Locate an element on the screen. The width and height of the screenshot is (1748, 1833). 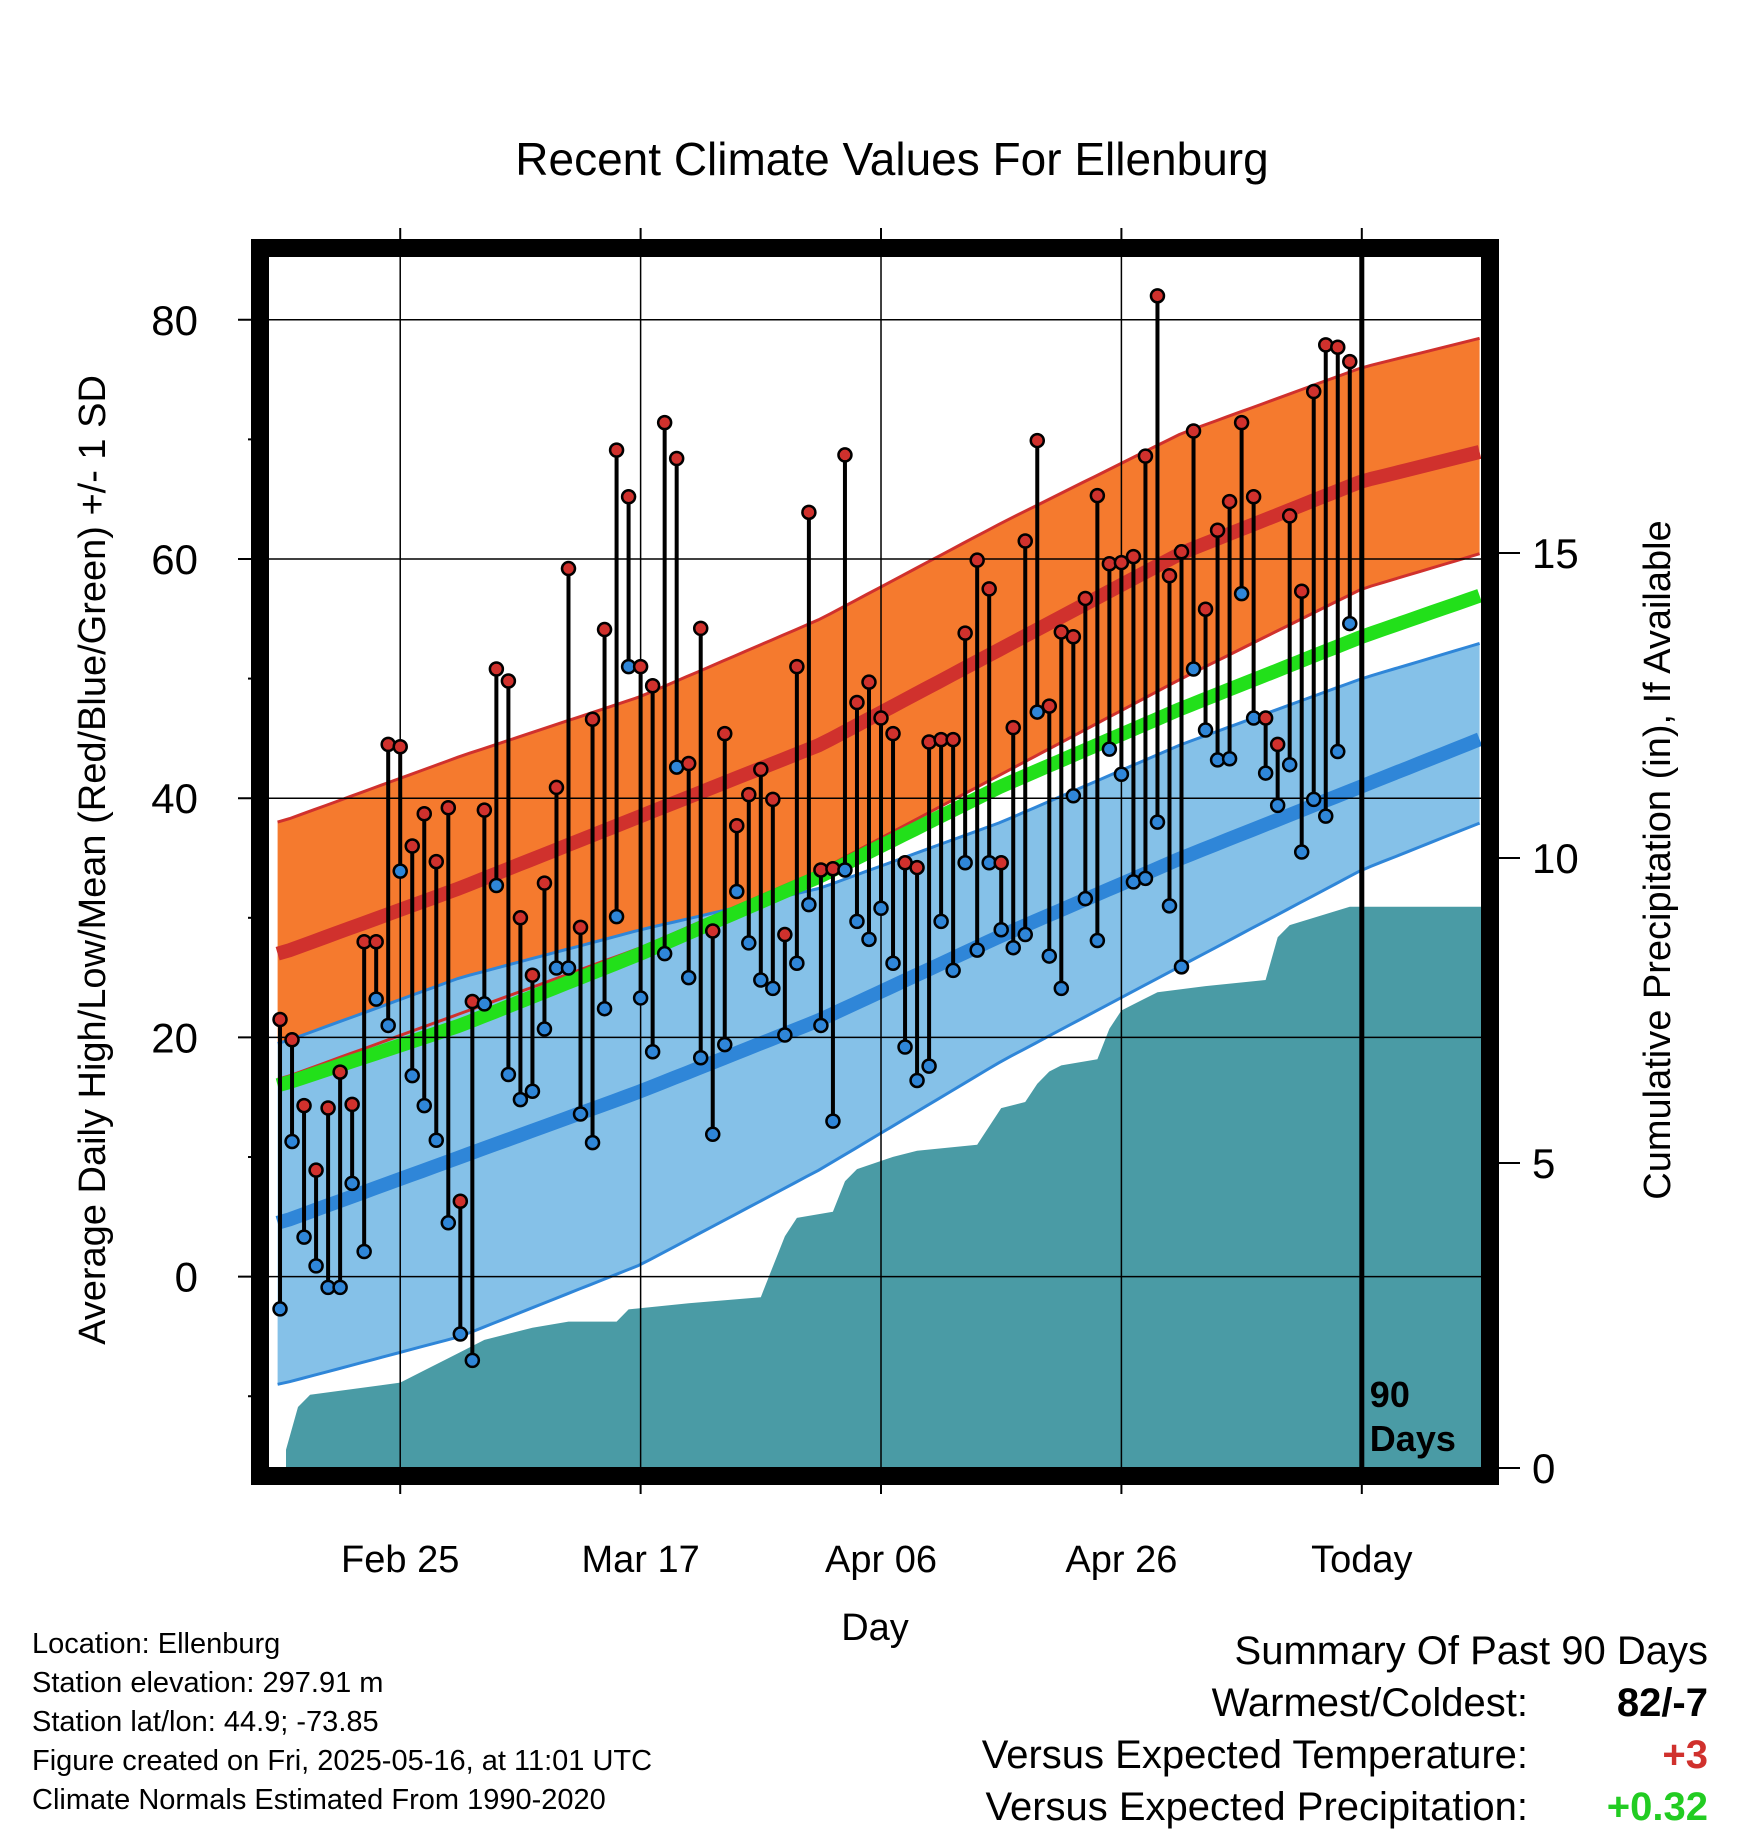
precip-value: +0.32 is located at coordinates (1657, 1807).